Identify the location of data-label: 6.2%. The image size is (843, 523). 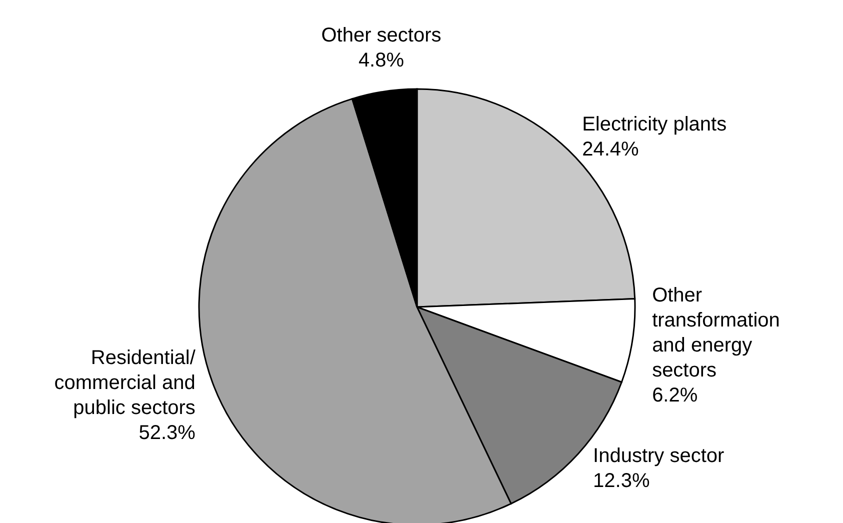
(675, 395).